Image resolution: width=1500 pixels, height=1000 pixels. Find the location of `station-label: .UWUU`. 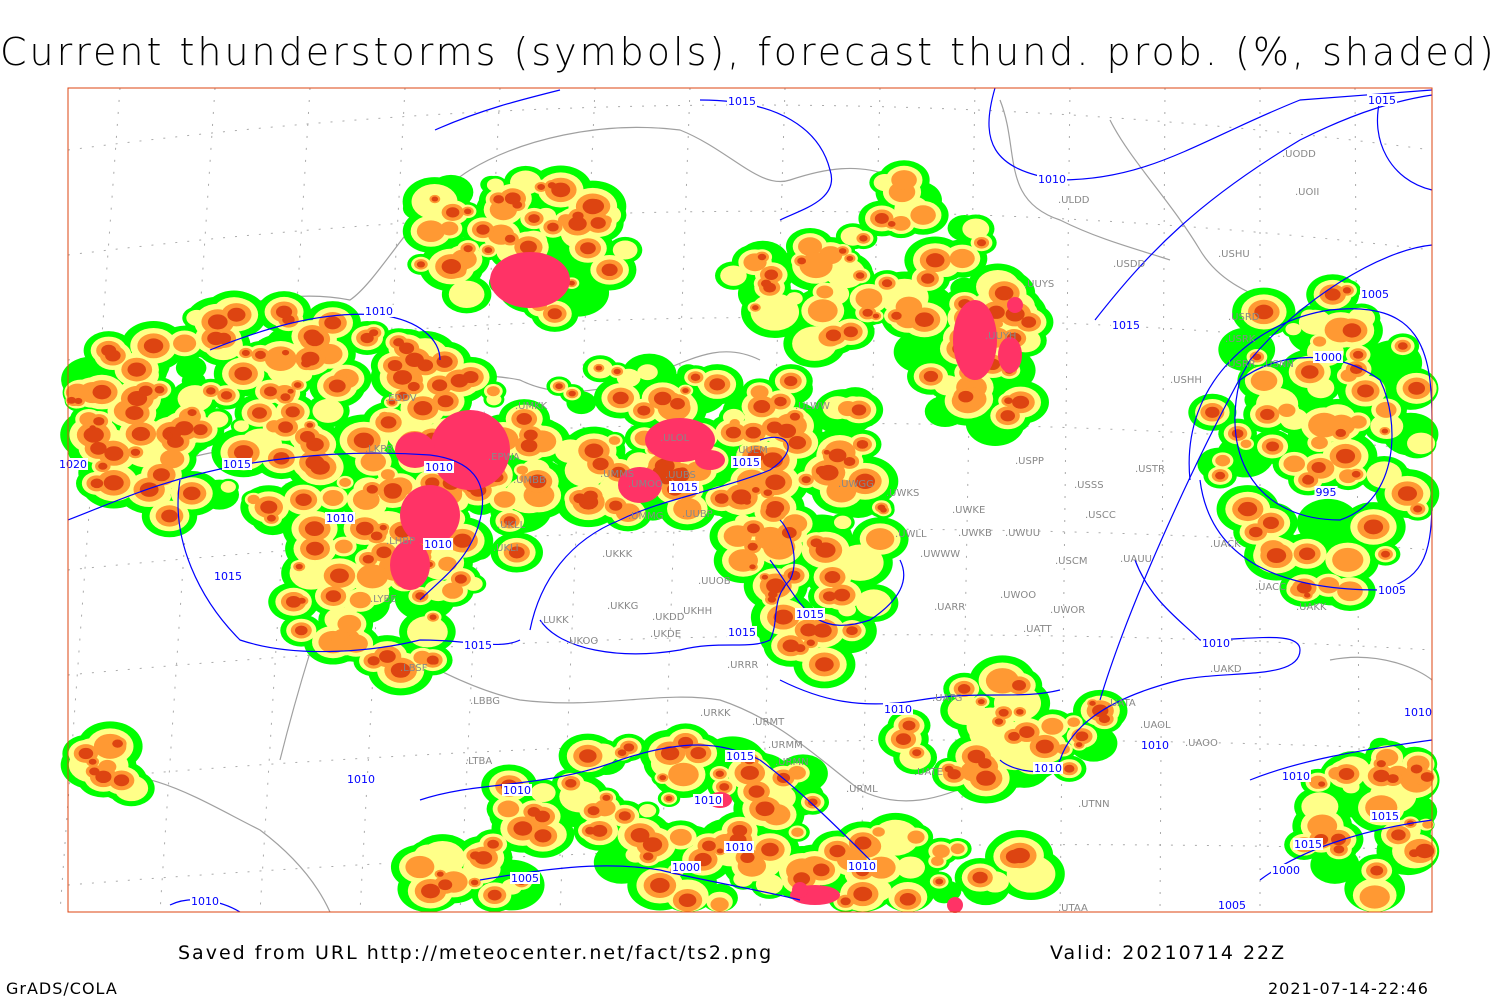

station-label: .UWUU is located at coordinates (1022, 533).